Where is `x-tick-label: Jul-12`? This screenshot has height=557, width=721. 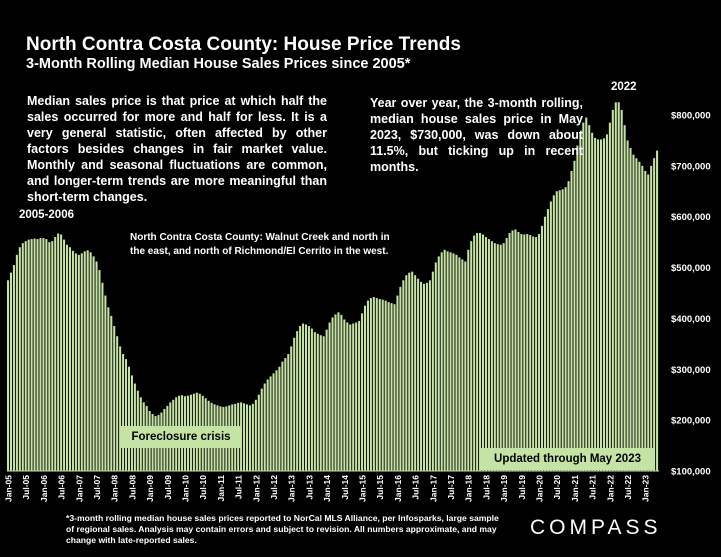
x-tick-label: Jul-12 is located at coordinates (274, 487).